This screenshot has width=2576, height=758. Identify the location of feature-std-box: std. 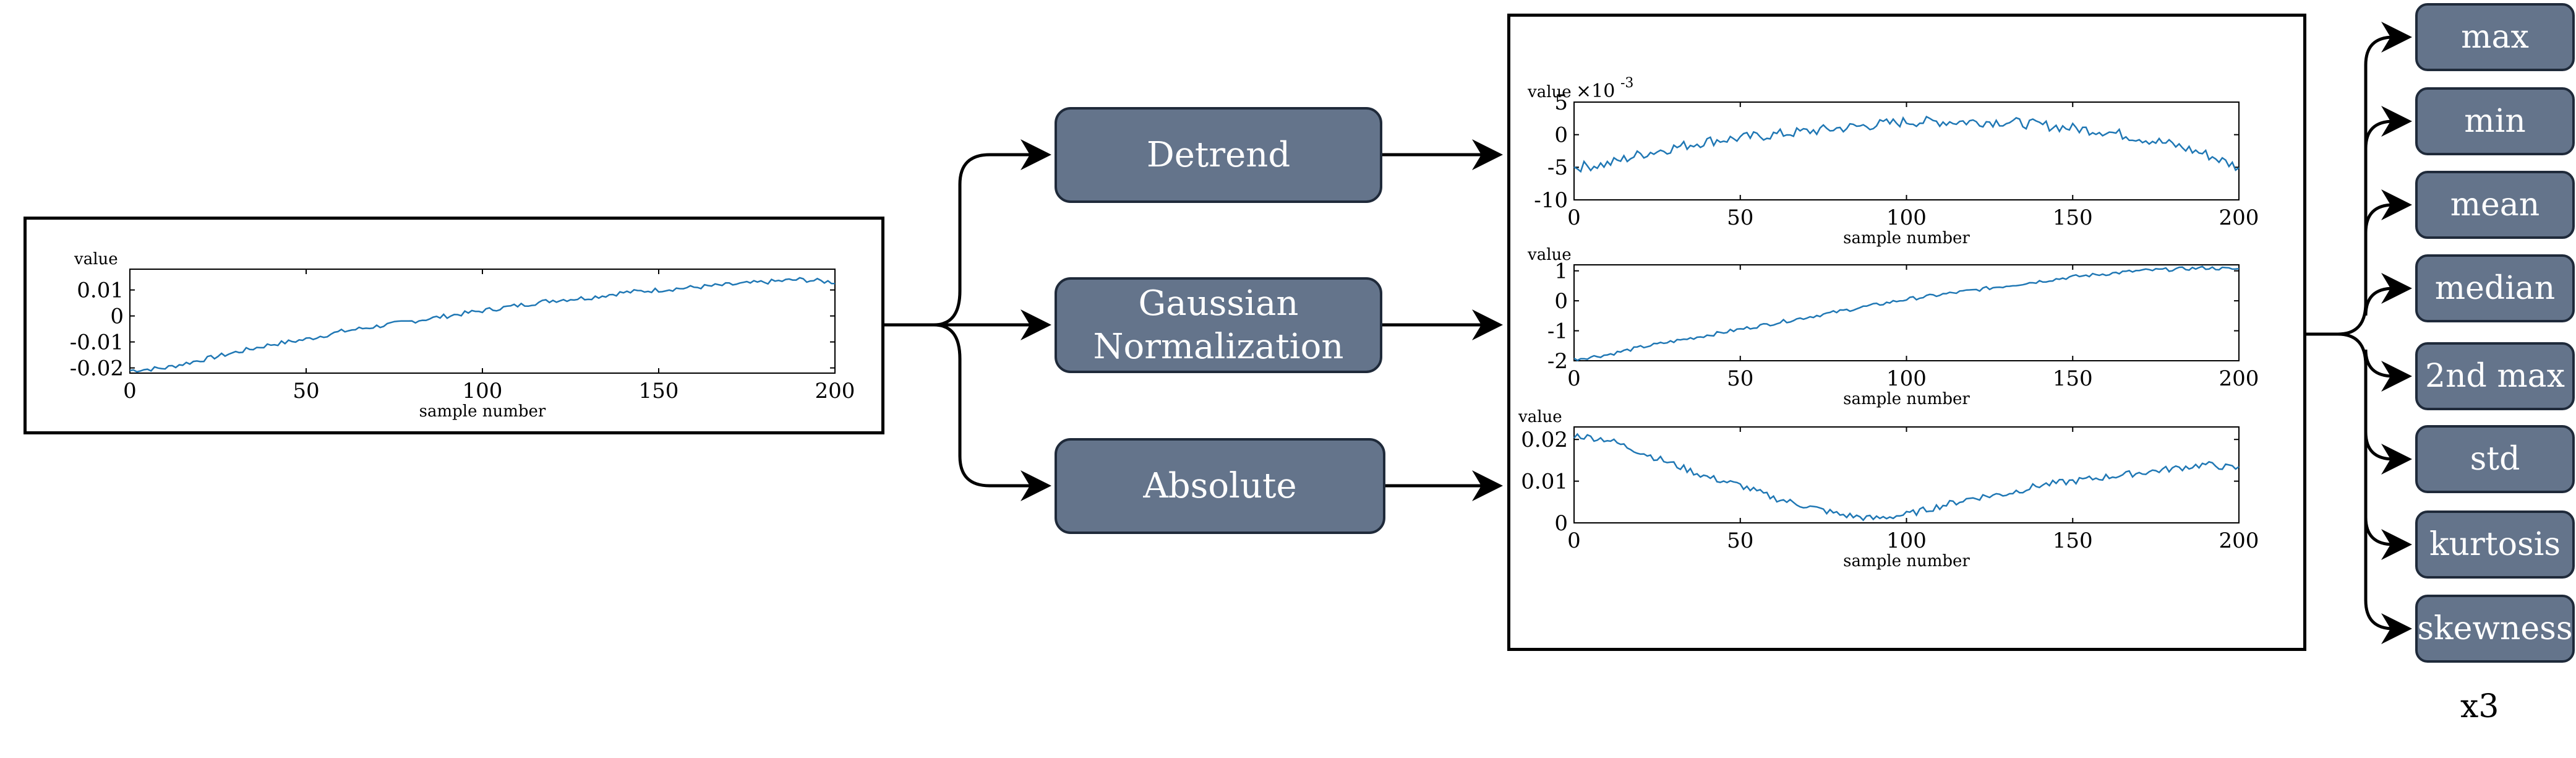
(2495, 459).